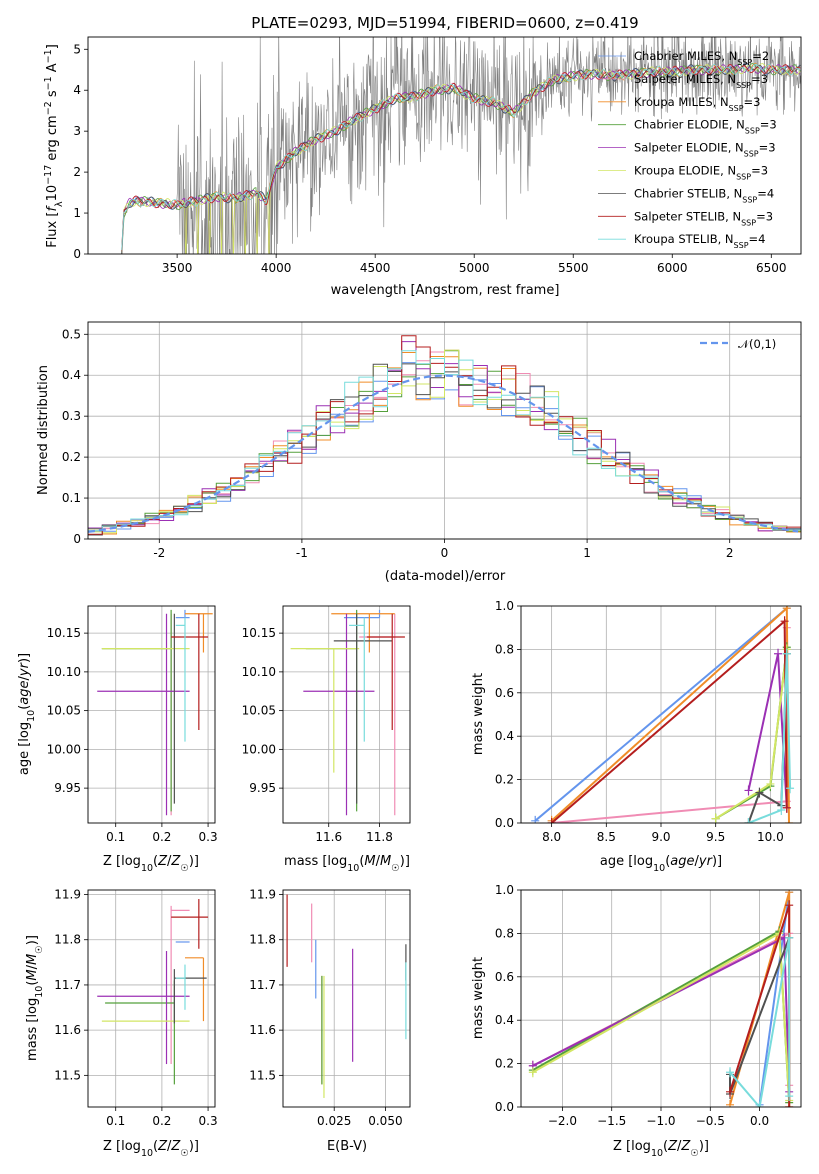  I want to click on data-point-kroupa-miles, so click(194, 989).